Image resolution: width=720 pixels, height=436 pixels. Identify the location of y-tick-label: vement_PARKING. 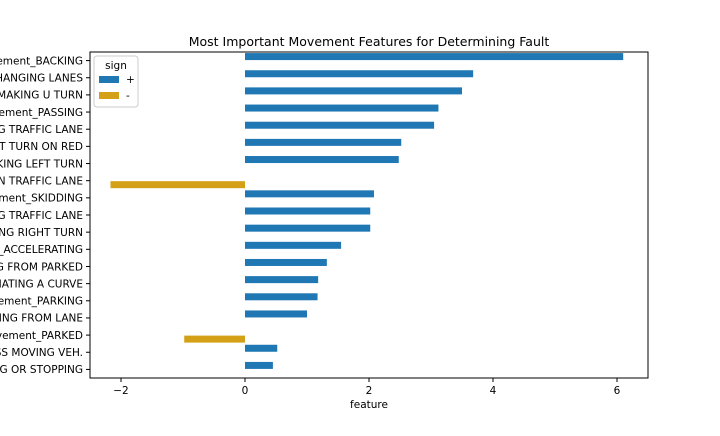
(41, 302).